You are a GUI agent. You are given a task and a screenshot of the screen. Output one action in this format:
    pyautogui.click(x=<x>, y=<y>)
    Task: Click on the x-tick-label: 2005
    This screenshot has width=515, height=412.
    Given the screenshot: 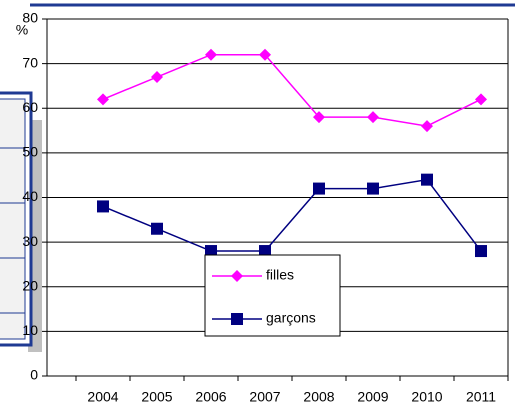 What is the action you would take?
    pyautogui.click(x=156, y=397)
    